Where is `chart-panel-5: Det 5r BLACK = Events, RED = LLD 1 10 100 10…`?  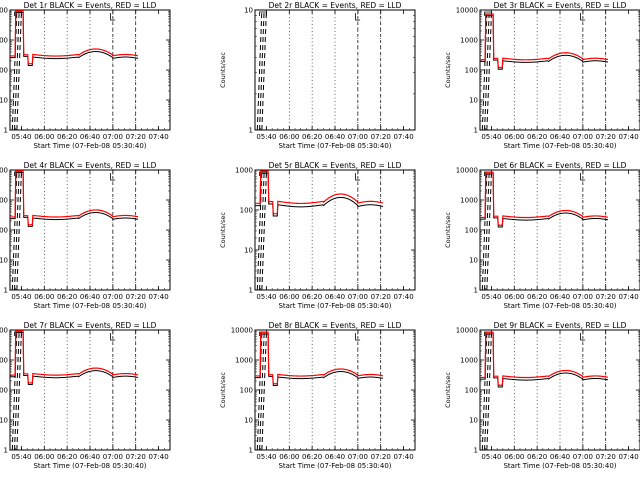 chart-panel-5: Det 5r BLACK = Events, RED = LLD 1 10 100 10… is located at coordinates (317, 235).